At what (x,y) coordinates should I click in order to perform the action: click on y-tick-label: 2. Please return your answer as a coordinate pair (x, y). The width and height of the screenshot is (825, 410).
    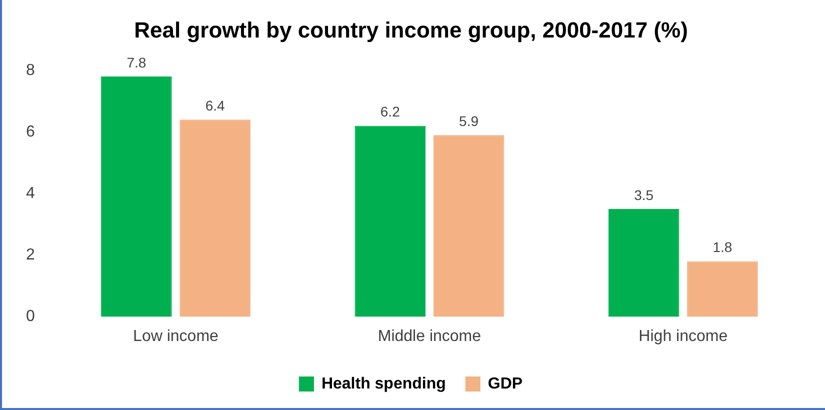
    Looking at the image, I should click on (30, 255).